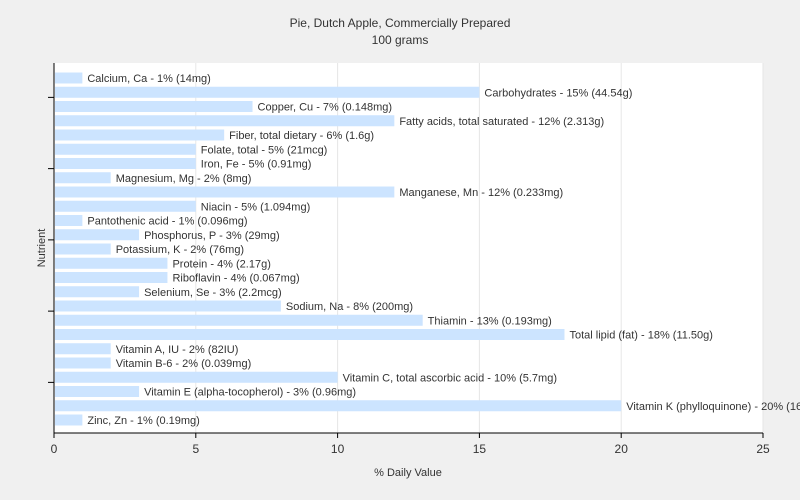  What do you see at coordinates (148, 79) in the screenshot?
I see `bar-label: Calcium, Ca - 1% (14mg)` at bounding box center [148, 79].